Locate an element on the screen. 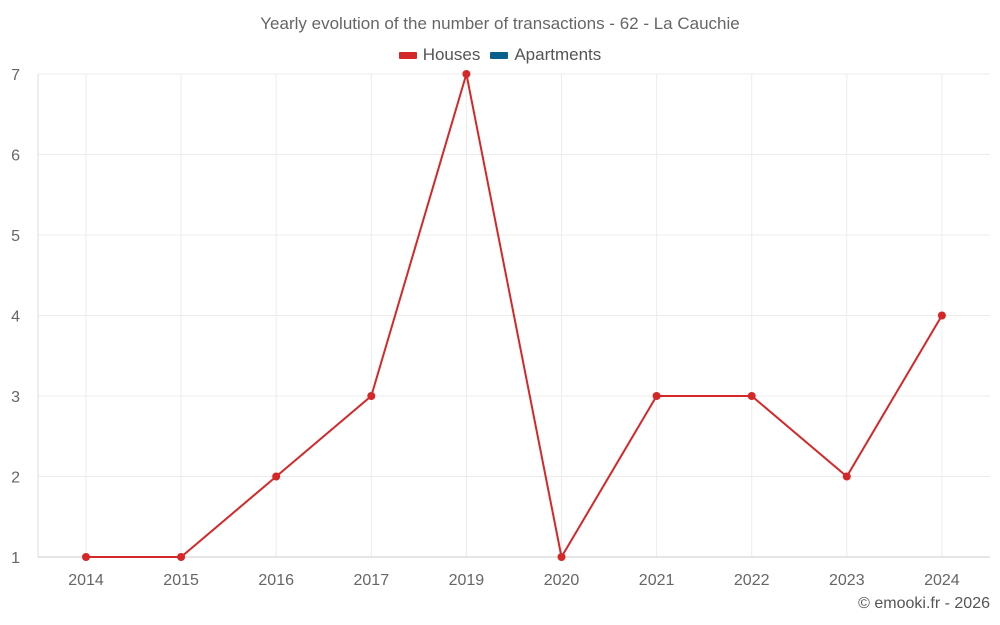 This screenshot has height=625, width=1000. y-tick-label: 6 is located at coordinates (15, 156).